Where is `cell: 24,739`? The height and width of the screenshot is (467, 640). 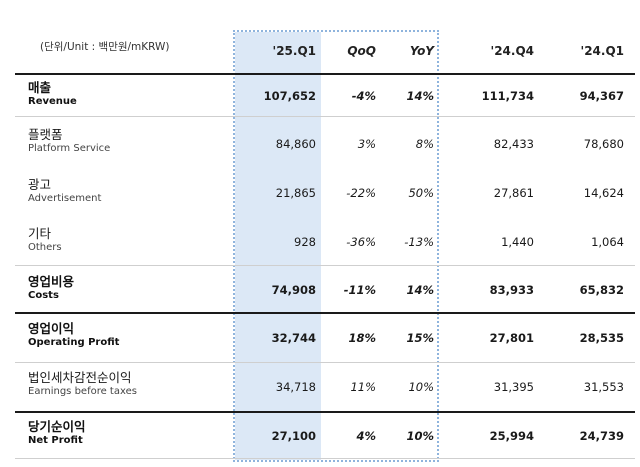 cell: 24,739 is located at coordinates (601, 436).